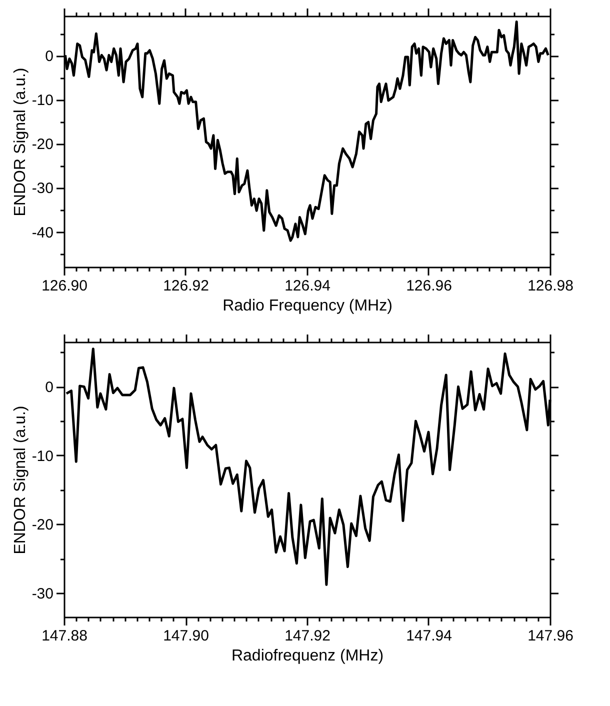 This screenshot has height=706, width=610. What do you see at coordinates (307, 636) in the screenshot?
I see `x-tick-label: 147.92` at bounding box center [307, 636].